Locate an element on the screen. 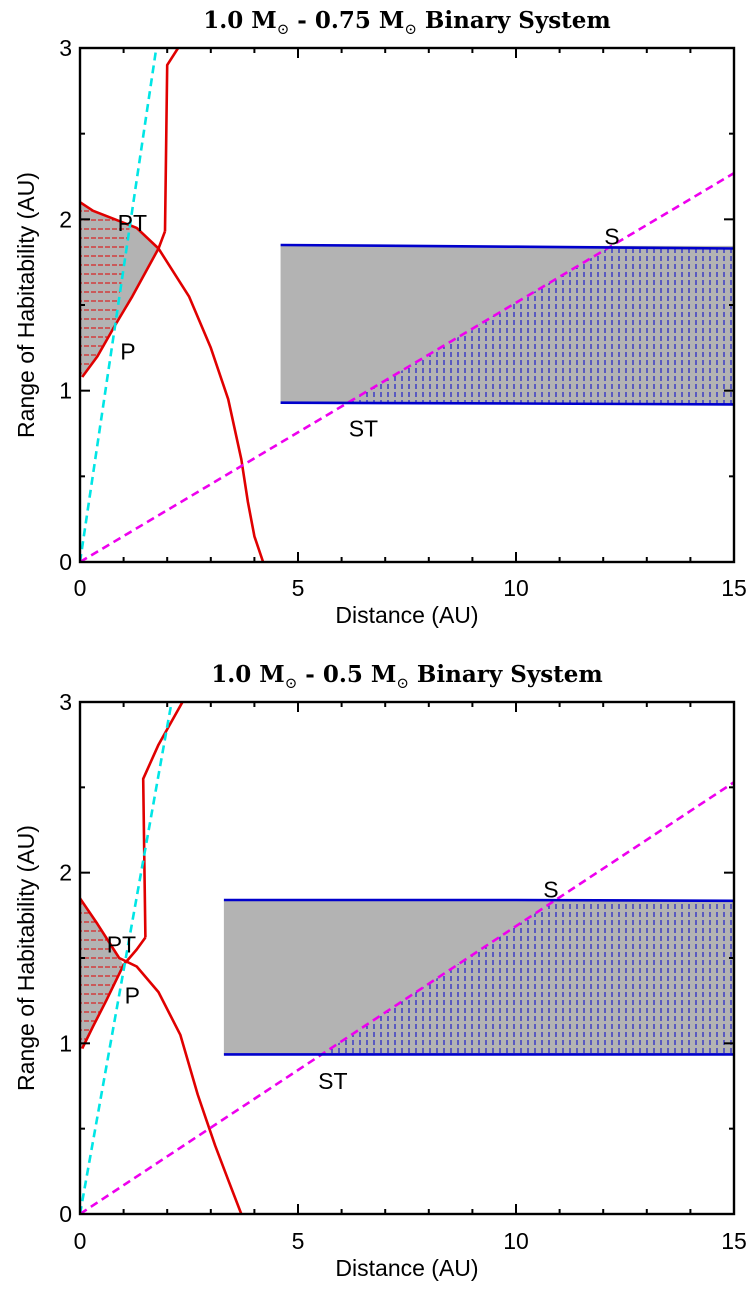  ptype-hatch-group is located at coordinates (118, 289).